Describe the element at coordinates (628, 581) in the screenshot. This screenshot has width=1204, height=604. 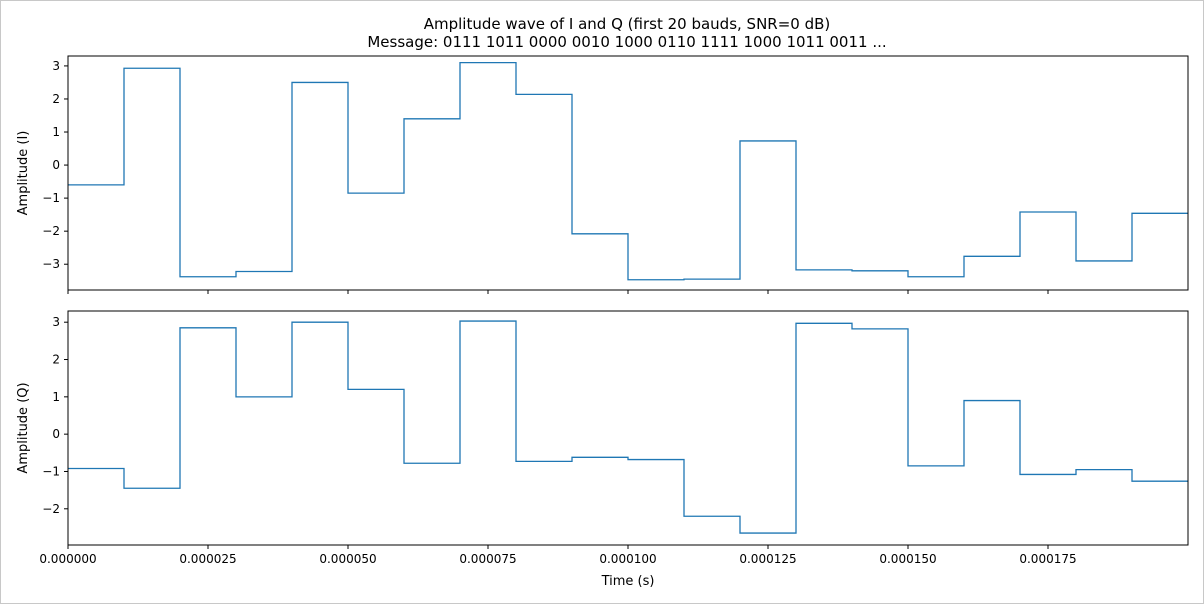
I see `x-axis-label: Time (s)` at that location.